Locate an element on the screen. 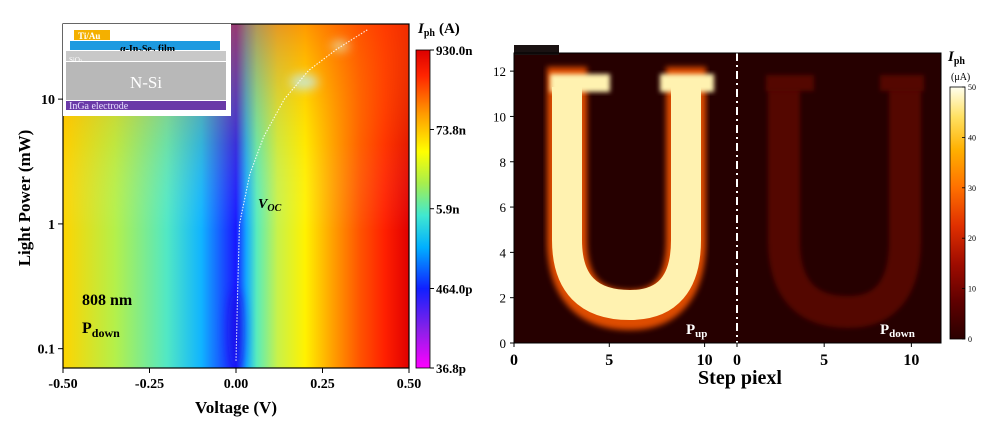 This screenshot has width=991, height=421. wavelength-label: 808 nm is located at coordinates (107, 300).